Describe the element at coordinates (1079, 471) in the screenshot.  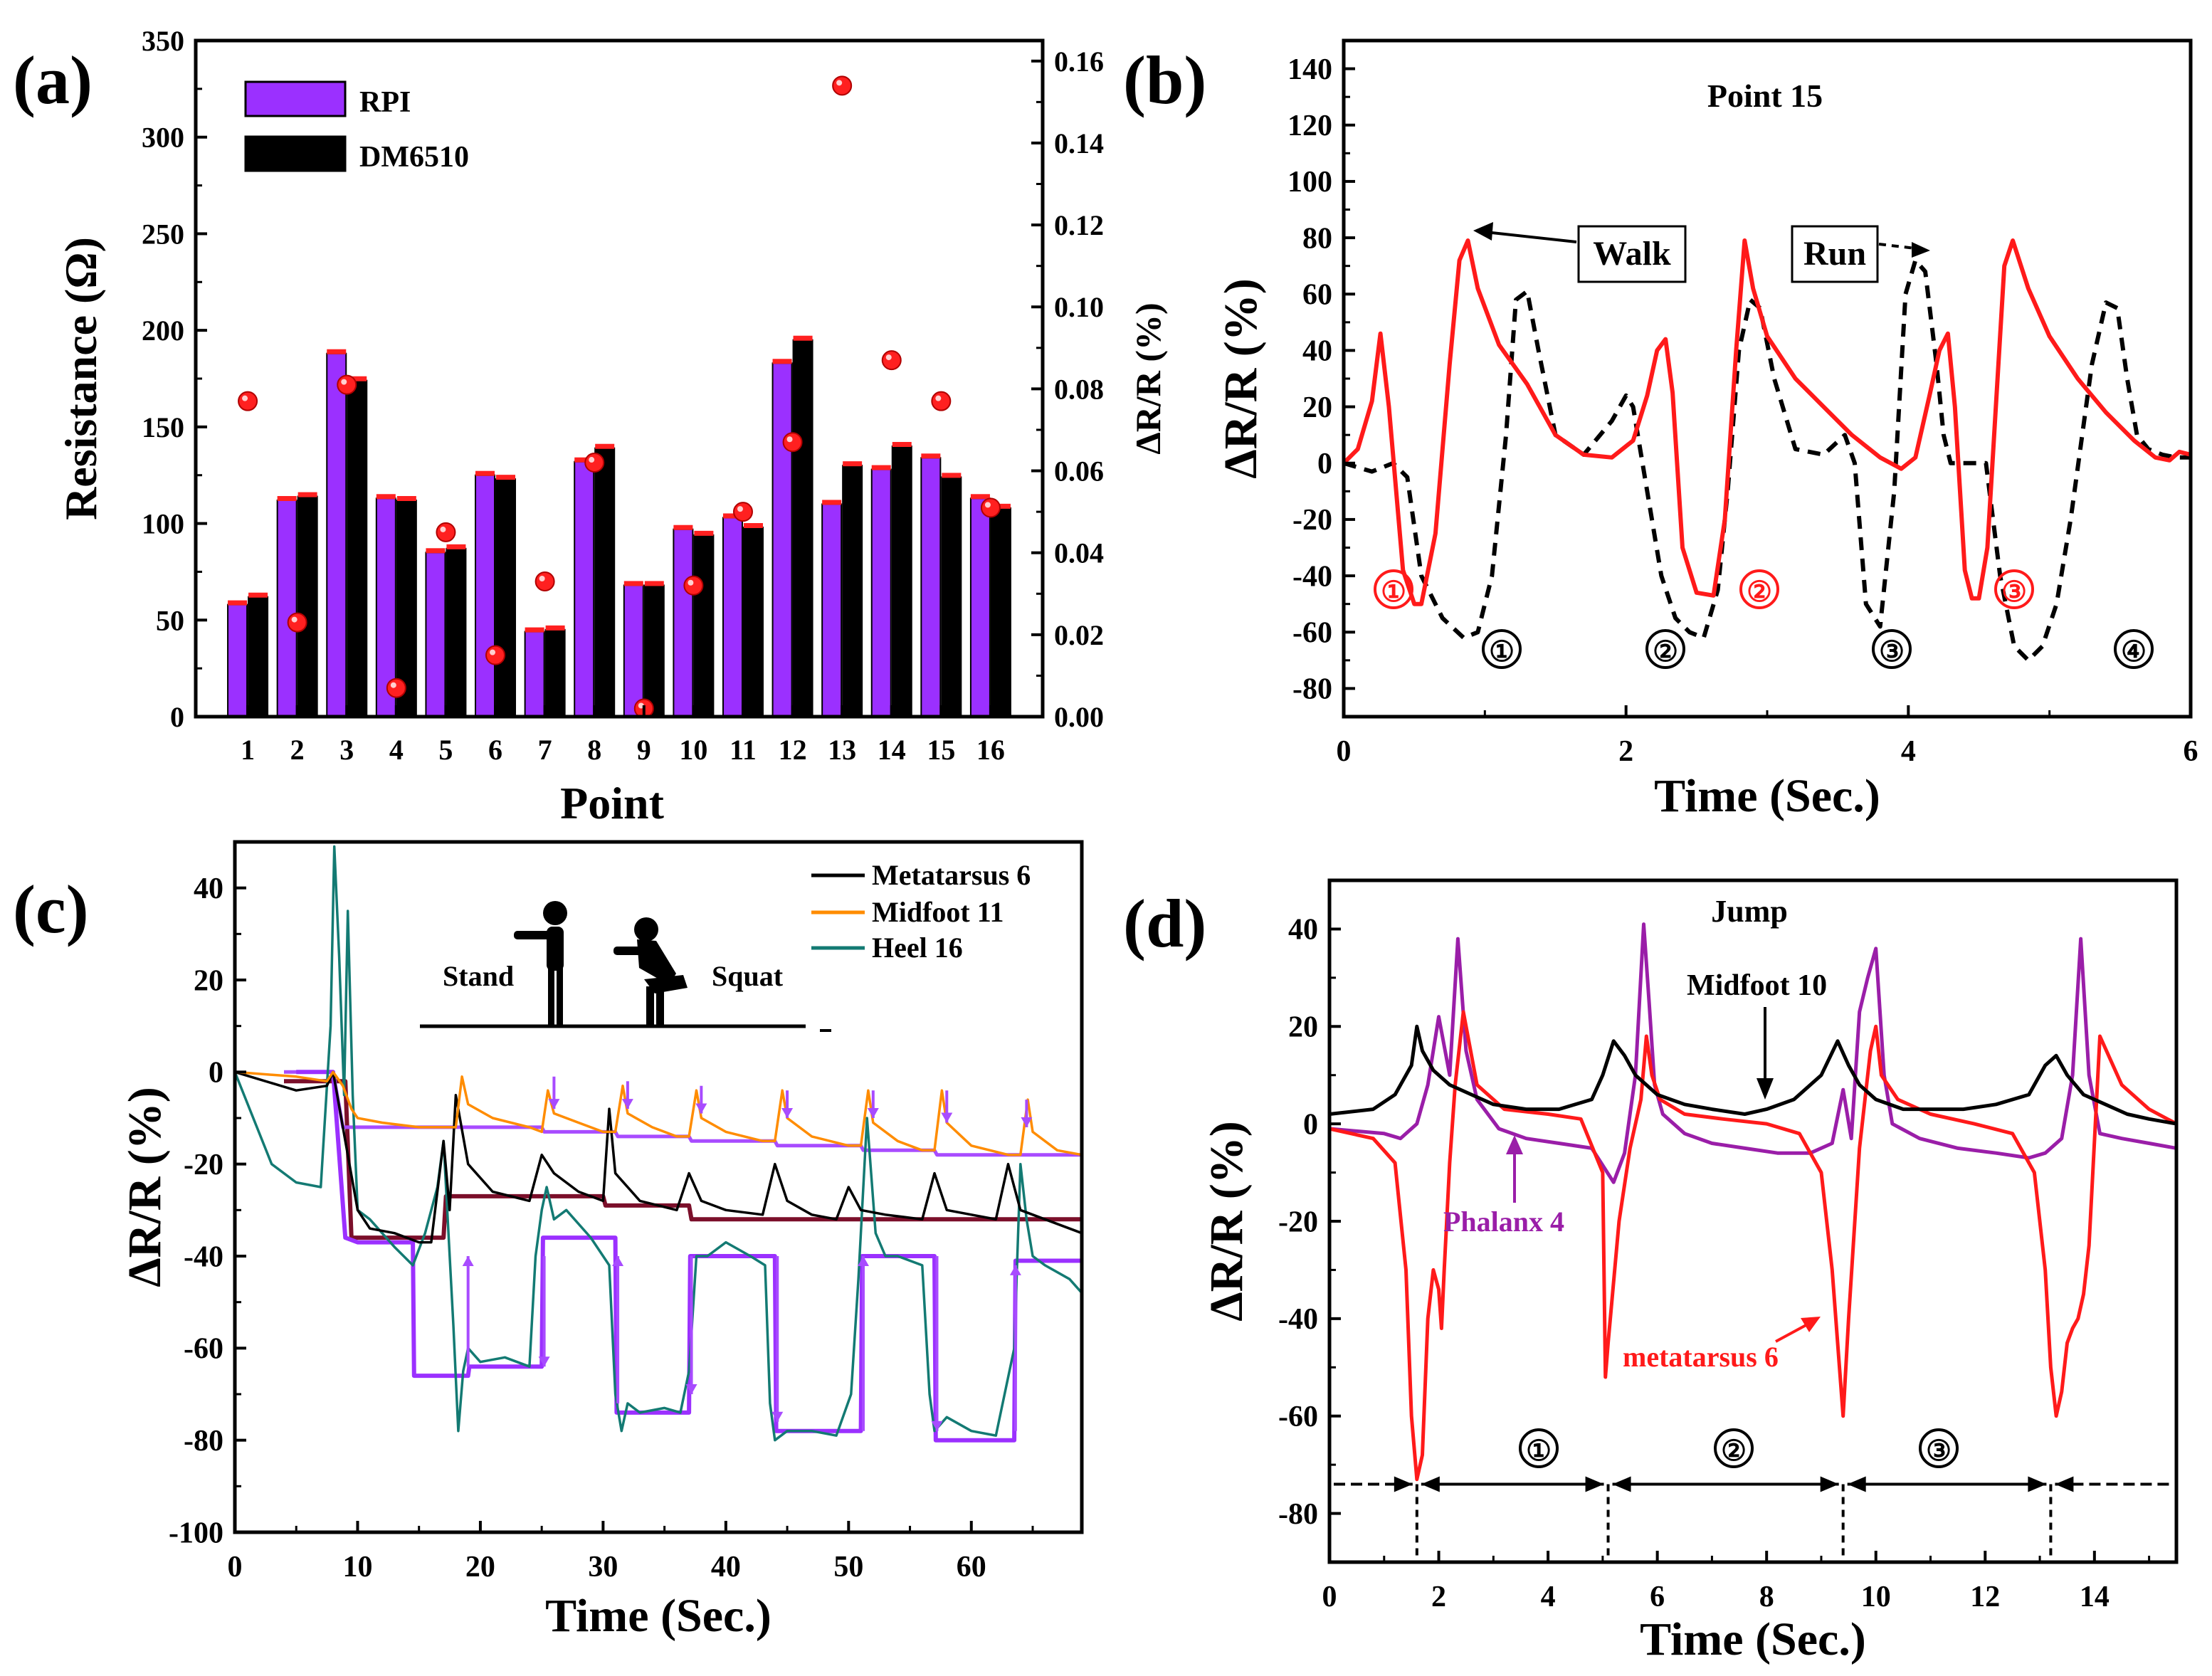
I see `y2-tick-label: 0.06` at that location.